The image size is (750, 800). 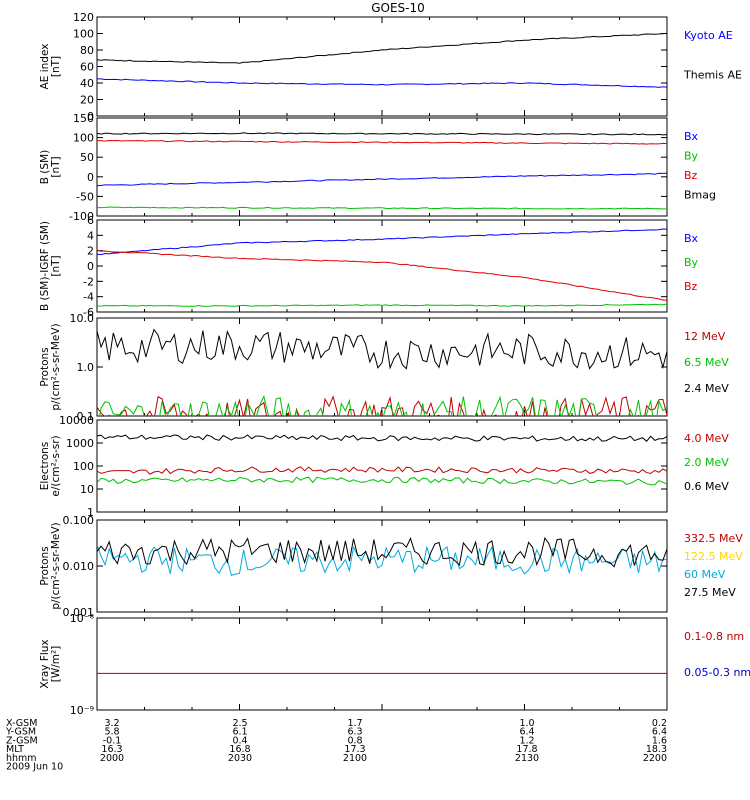 What do you see at coordinates (659, 740) in the screenshot?
I see `footer-value: 1.6` at bounding box center [659, 740].